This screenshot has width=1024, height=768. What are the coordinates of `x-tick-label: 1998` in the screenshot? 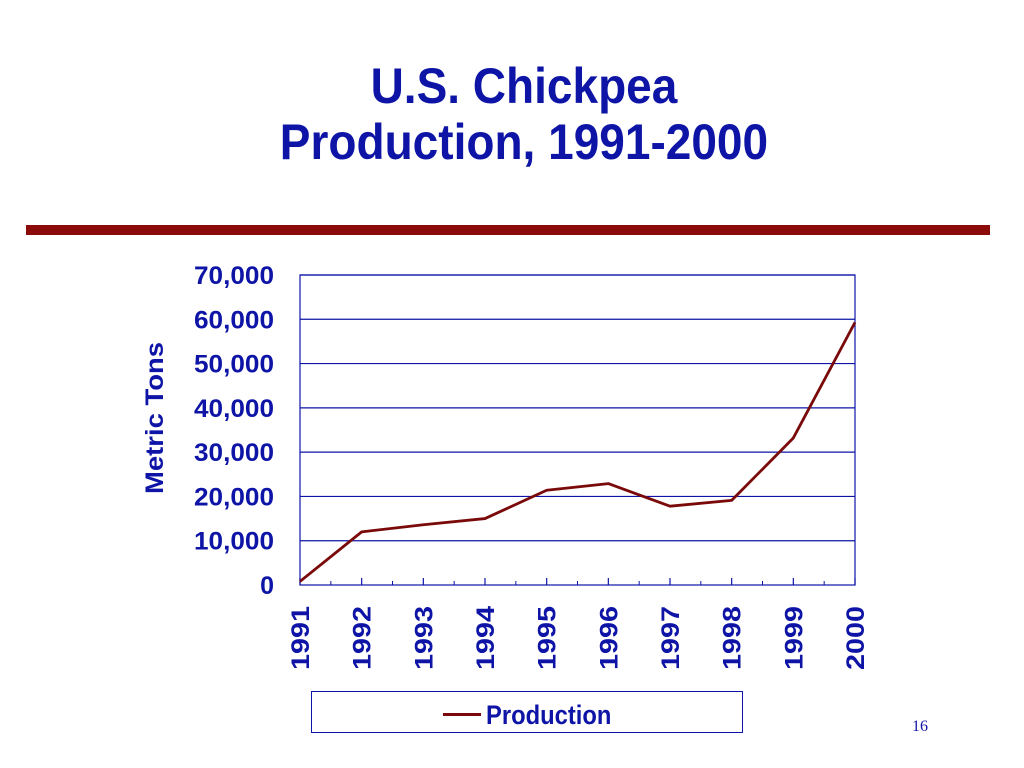 It's located at (733, 638).